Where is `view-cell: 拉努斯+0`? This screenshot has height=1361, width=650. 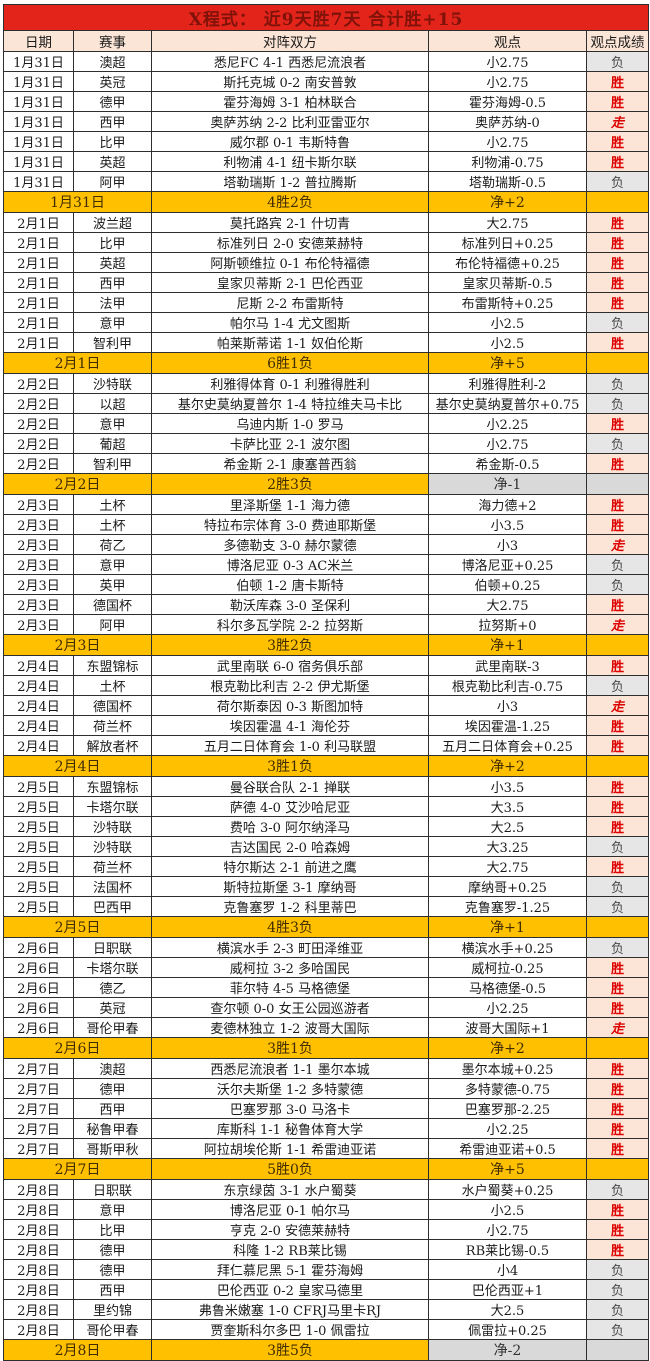 view-cell: 拉努斯+0 is located at coordinates (507, 624).